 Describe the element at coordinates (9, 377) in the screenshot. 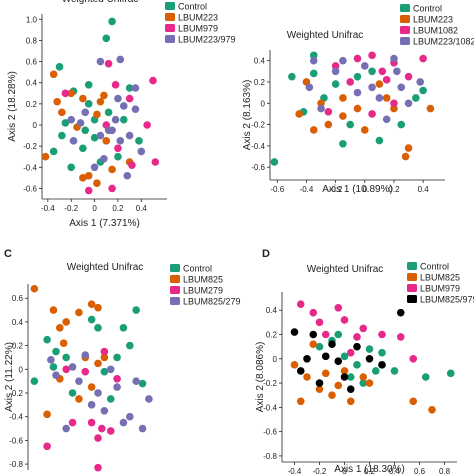

I see `y-axis-label: Axis 2 (11.22%)` at that location.